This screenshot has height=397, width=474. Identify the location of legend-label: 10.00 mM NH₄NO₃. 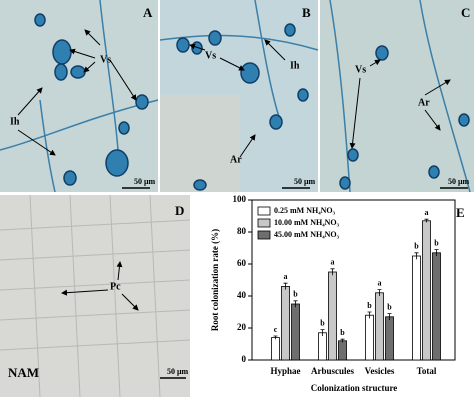
(307, 222).